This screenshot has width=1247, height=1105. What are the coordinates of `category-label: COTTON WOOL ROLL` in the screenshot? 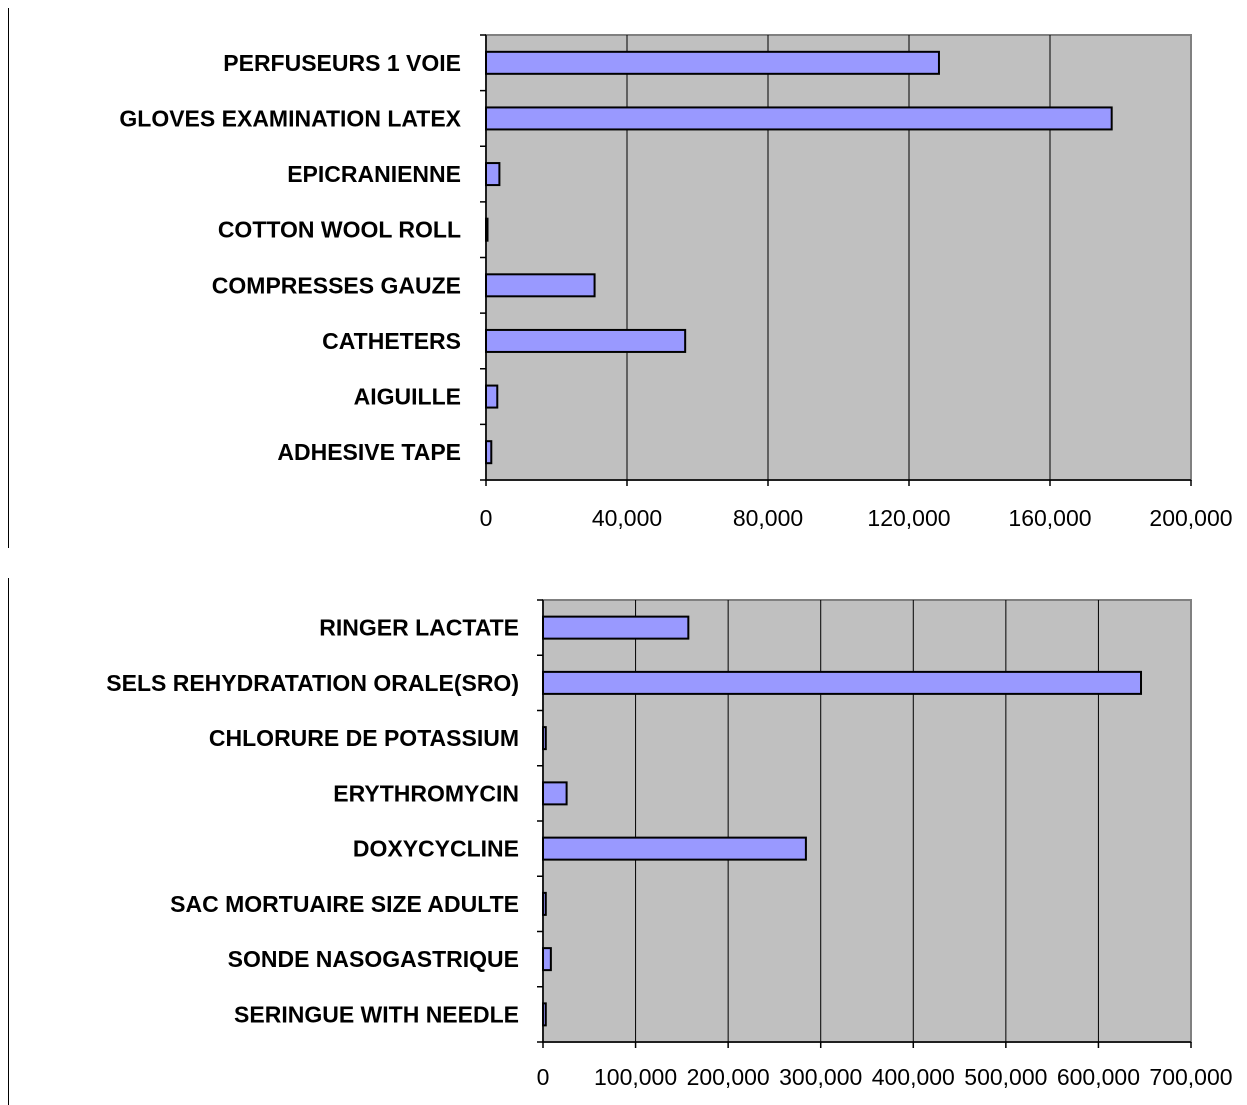 It's located at (339, 230).